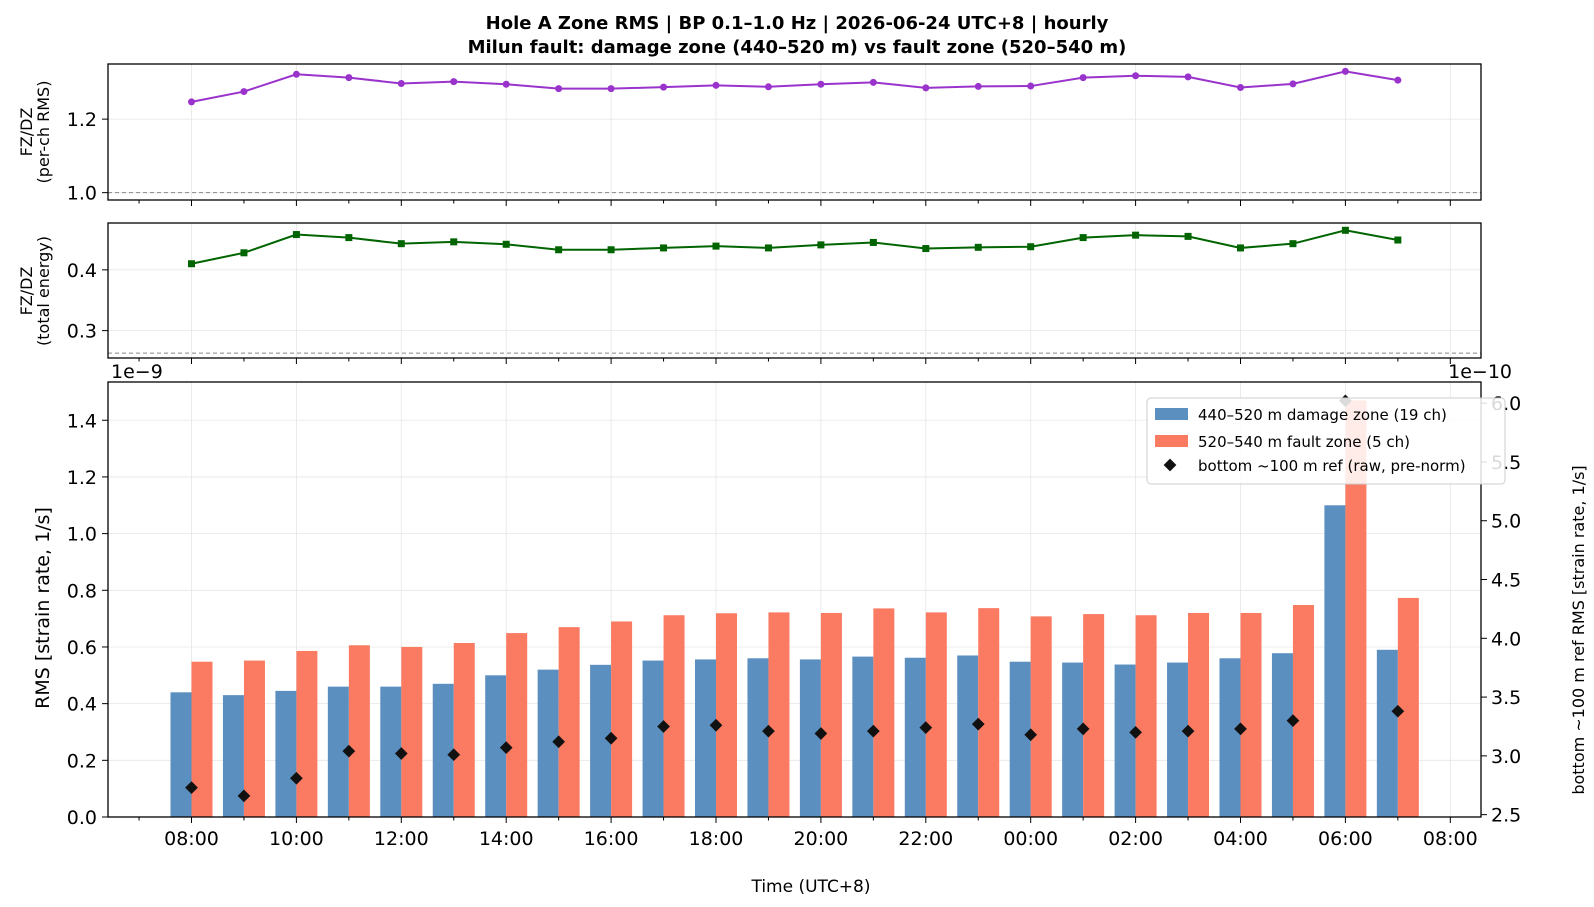 Image resolution: width=1594 pixels, height=907 pixels. I want to click on x-tick-label: 10:00, so click(296, 839).